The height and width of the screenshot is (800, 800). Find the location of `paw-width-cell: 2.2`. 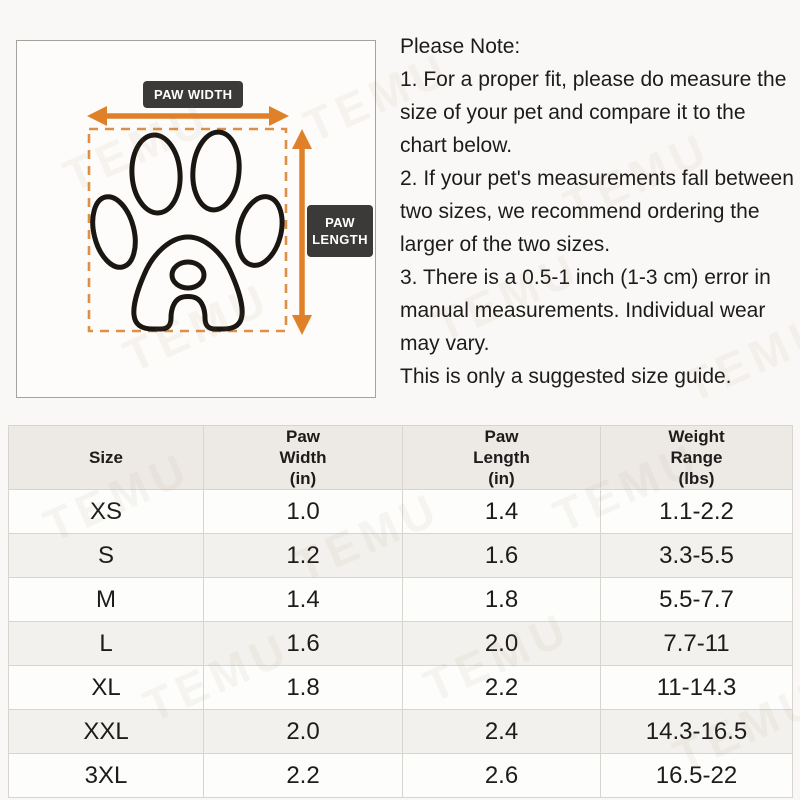

paw-width-cell: 2.2 is located at coordinates (303, 775).